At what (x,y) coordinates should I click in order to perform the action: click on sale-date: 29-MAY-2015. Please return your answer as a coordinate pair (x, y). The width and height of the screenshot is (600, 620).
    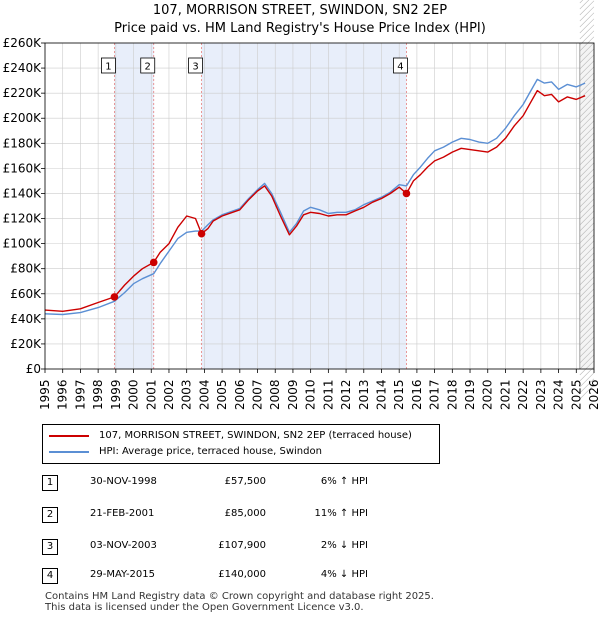
    Looking at the image, I should click on (123, 574).